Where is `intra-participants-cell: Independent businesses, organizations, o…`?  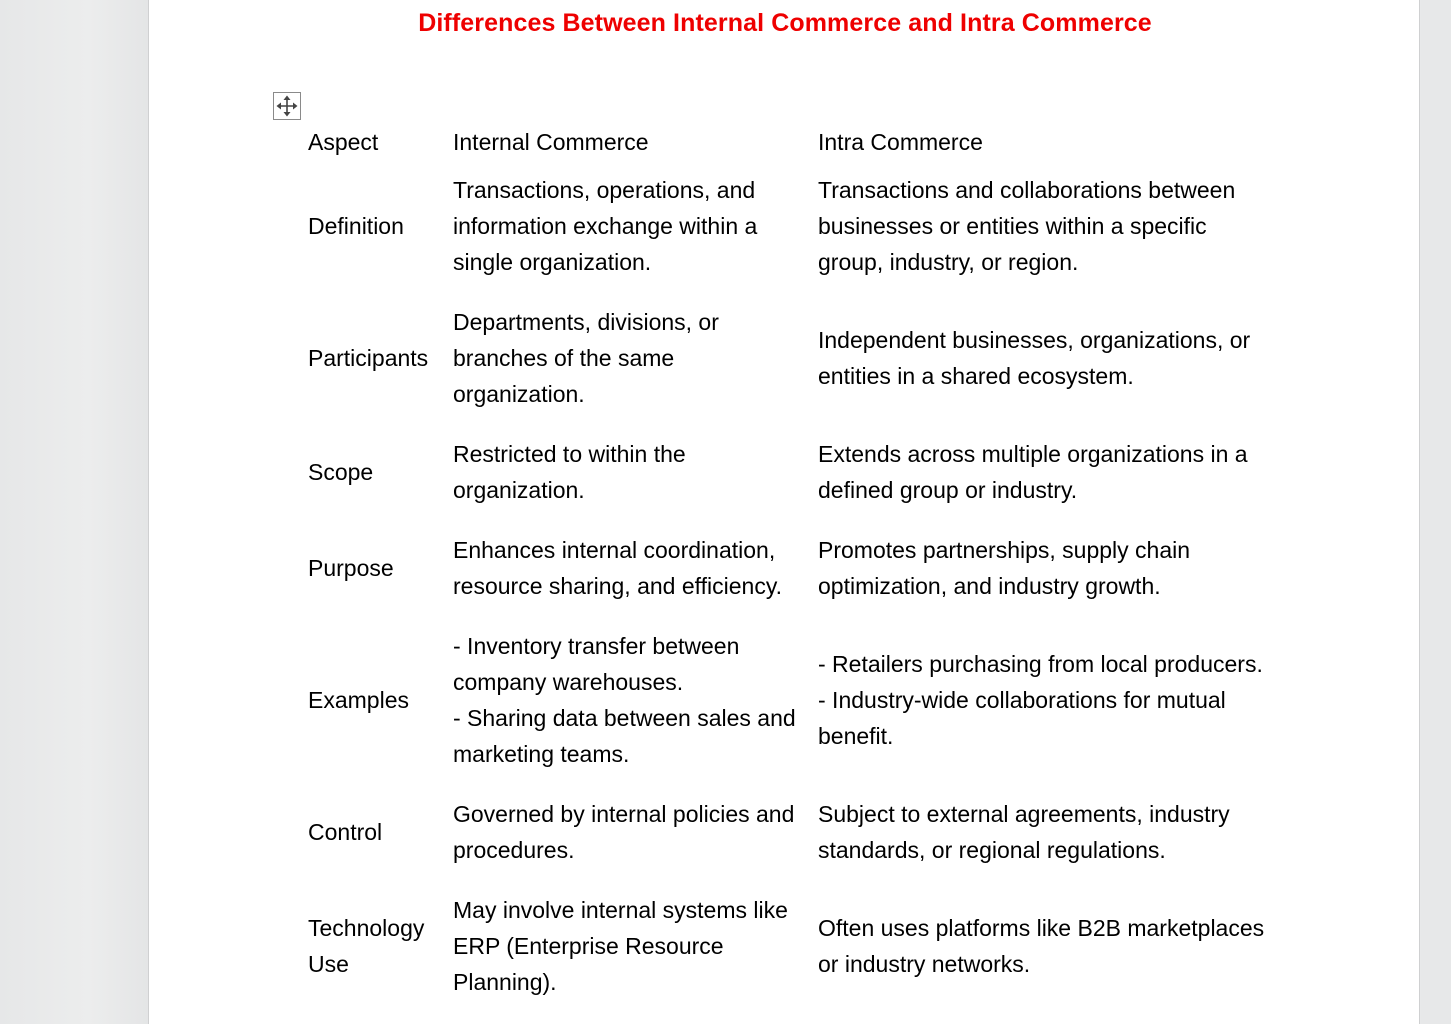
intra-participants-cell: Independent businesses, organizations, o… is located at coordinates (1034, 358).